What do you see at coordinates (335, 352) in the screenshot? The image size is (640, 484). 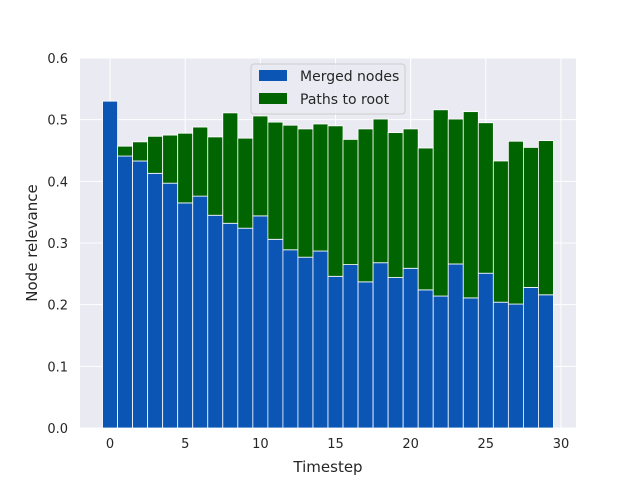 I see `bar-merged-nodes-t15` at bounding box center [335, 352].